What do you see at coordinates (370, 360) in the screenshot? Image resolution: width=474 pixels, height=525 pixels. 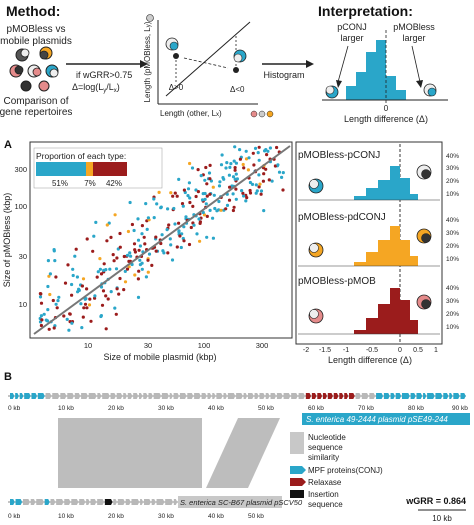 I see `hist-xlabel: Length difference (Δ)` at bounding box center [370, 360].